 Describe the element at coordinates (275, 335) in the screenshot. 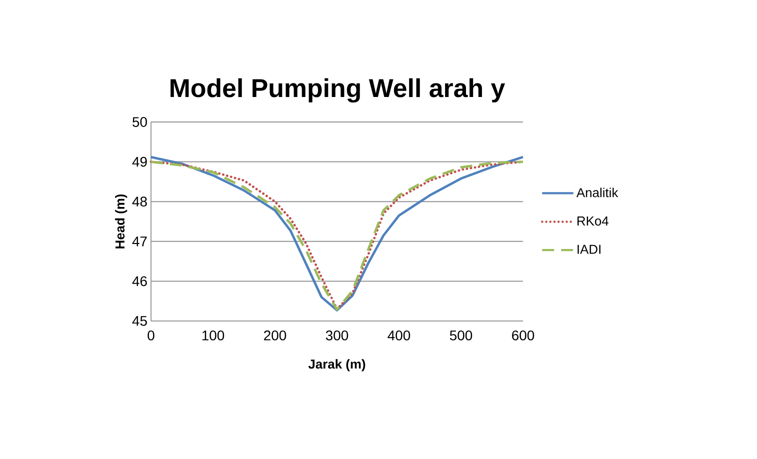

I see `x-tick-label: 200` at that location.